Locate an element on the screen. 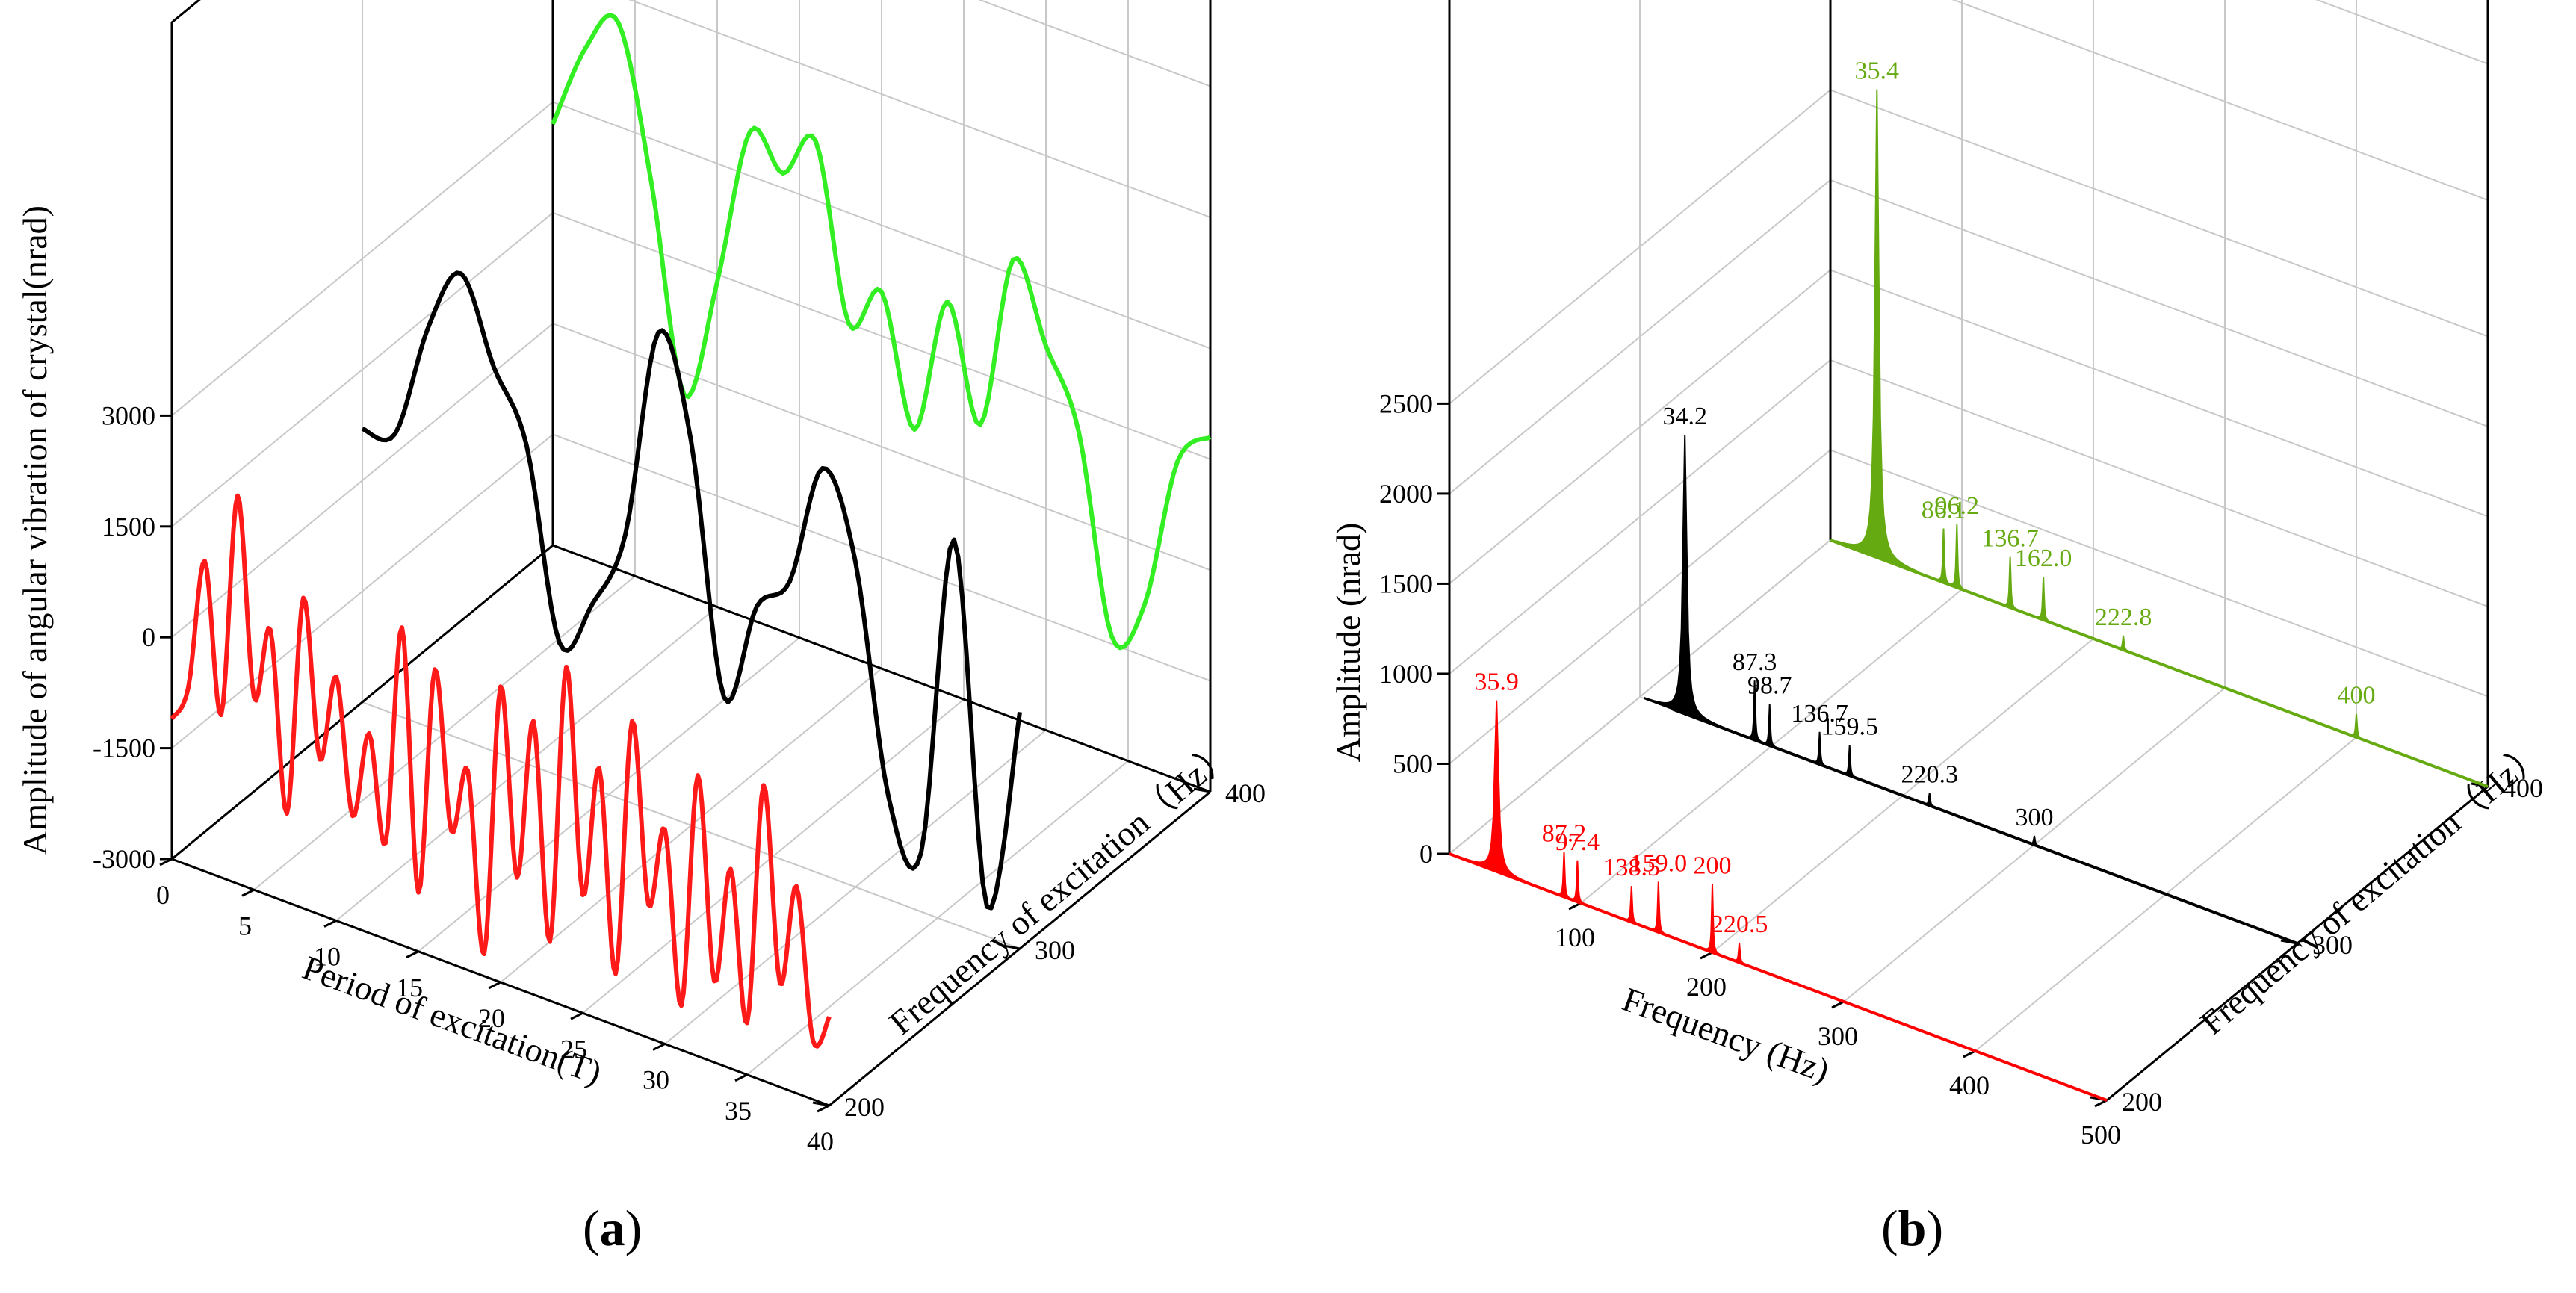 This screenshot has width=2576, height=1293. chart-b-peak-label-400: 222.8 is located at coordinates (2123, 617).